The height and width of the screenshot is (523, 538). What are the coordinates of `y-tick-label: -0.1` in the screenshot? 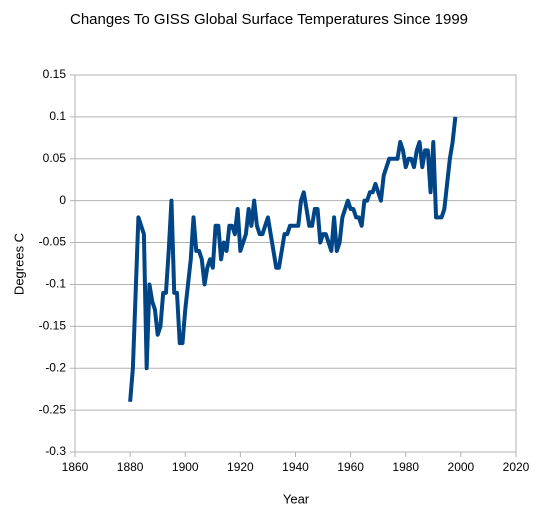 It's located at (55, 284).